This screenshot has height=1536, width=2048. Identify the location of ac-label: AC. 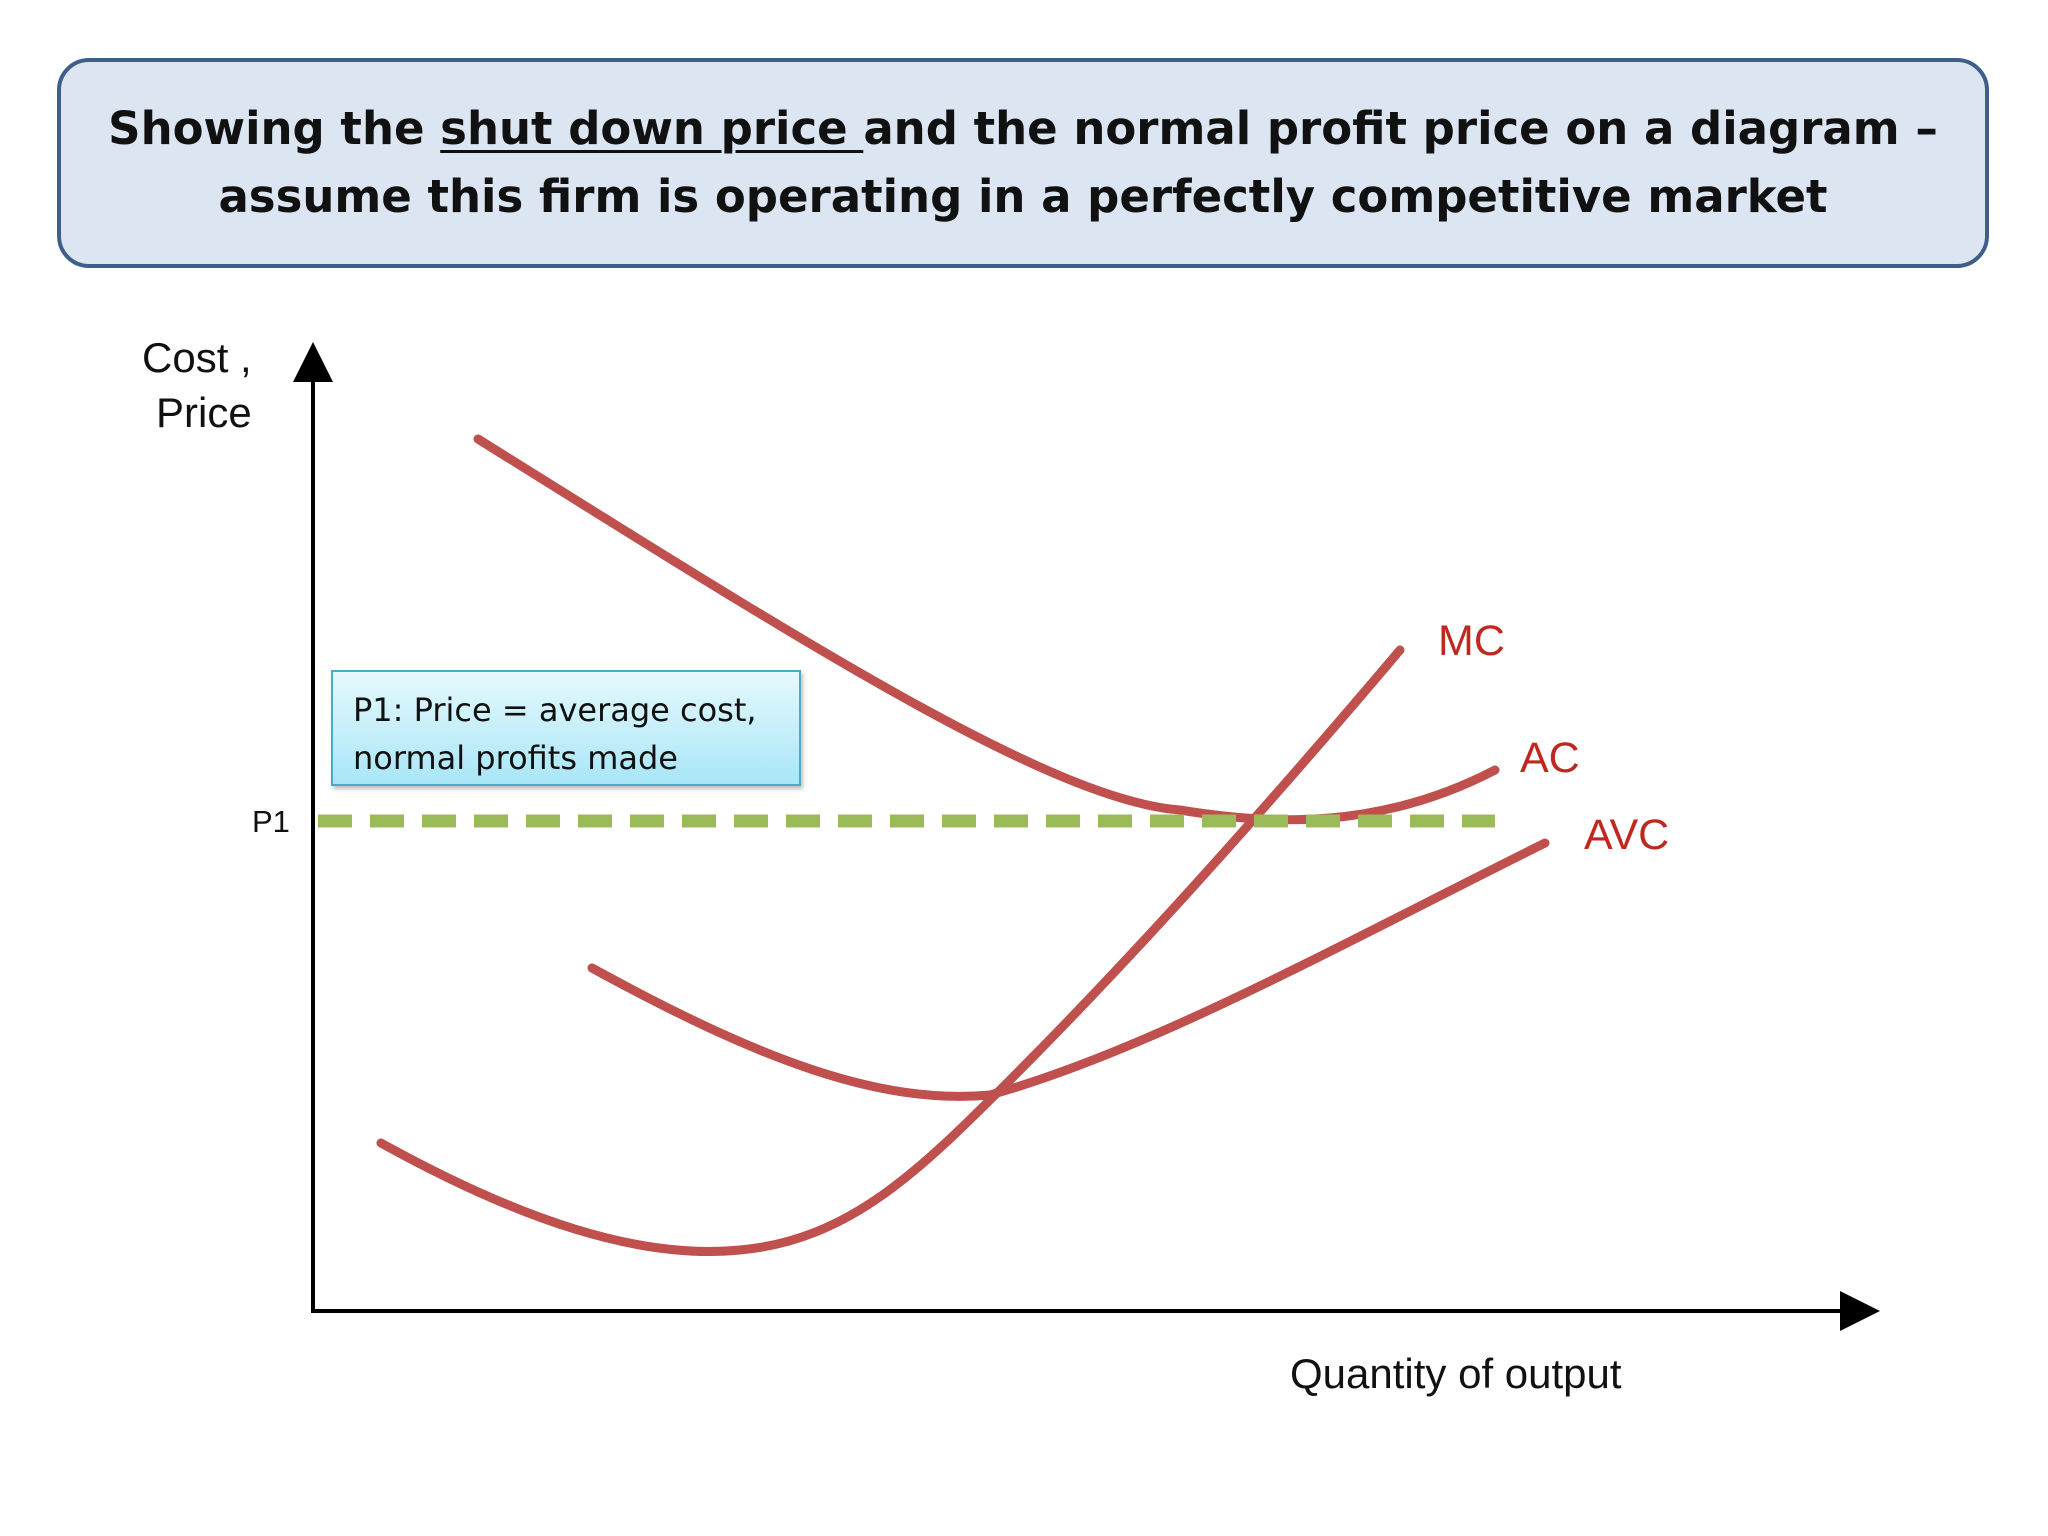
(1550, 758).